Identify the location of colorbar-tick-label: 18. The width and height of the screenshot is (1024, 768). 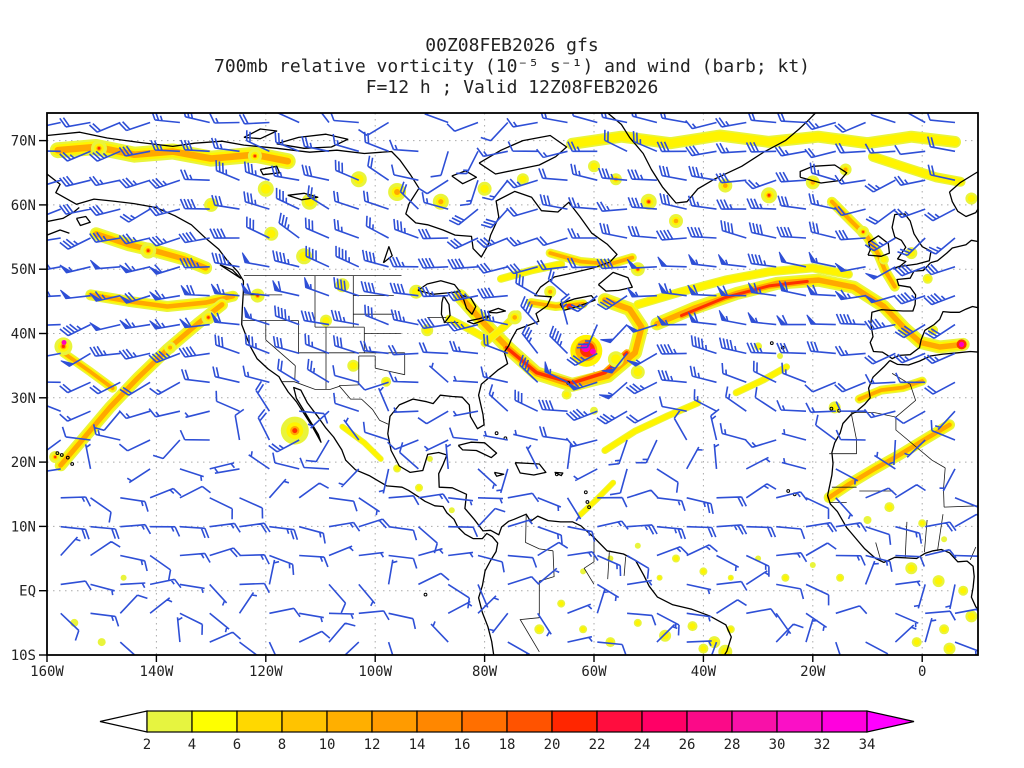
(507, 745).